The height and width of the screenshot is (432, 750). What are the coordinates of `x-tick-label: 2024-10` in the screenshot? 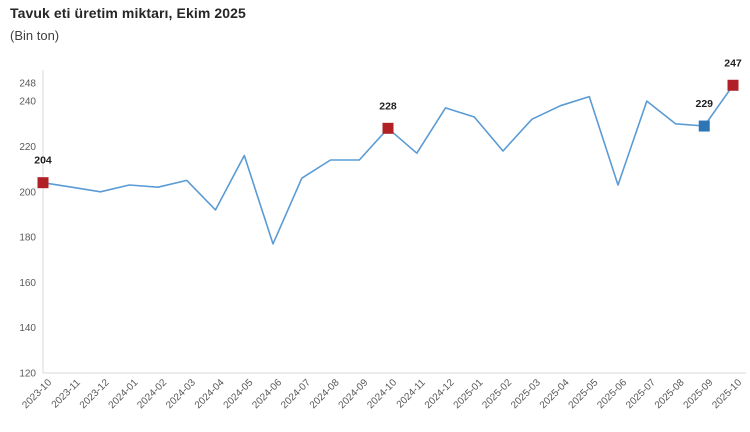 It's located at (382, 394).